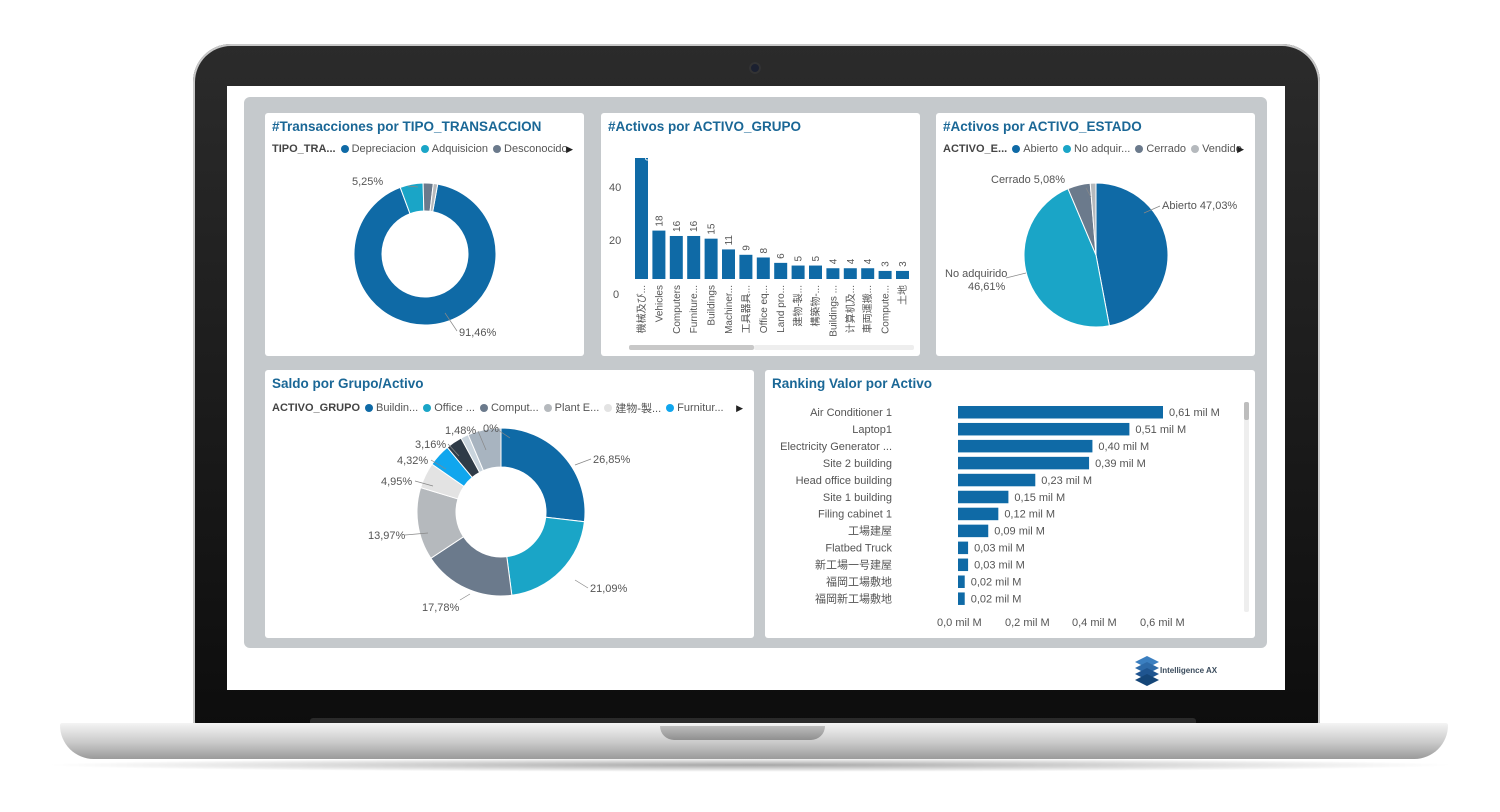  I want to click on y-tick: Site 2 building, so click(857, 464).